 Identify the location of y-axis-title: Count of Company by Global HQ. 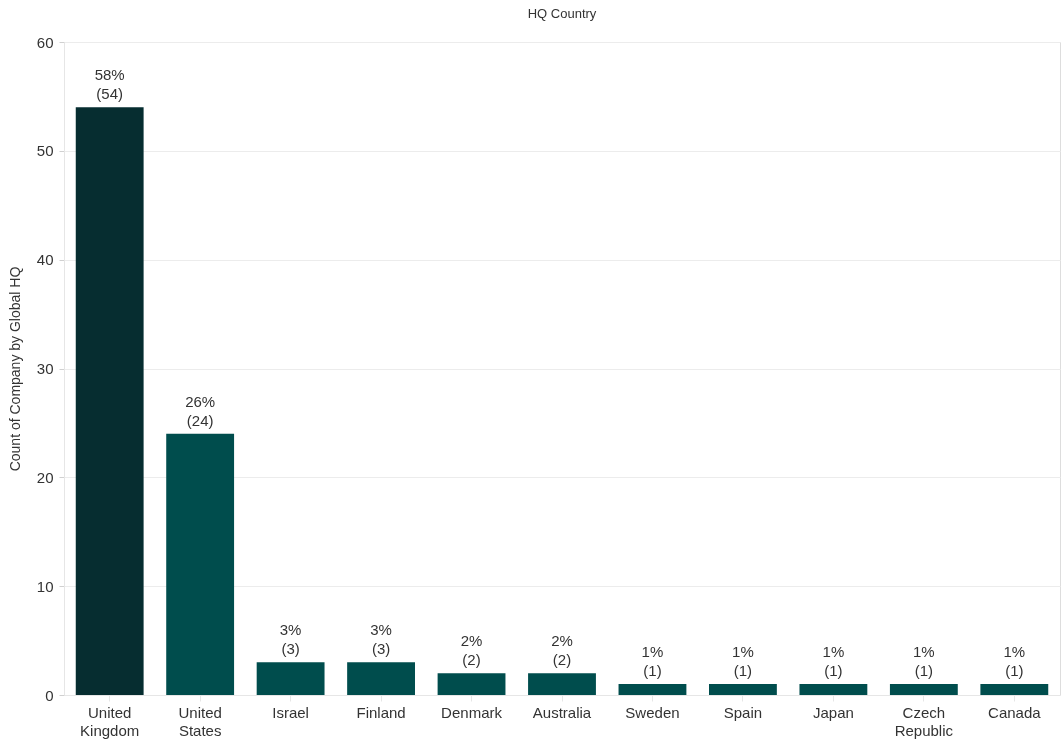
(14, 369).